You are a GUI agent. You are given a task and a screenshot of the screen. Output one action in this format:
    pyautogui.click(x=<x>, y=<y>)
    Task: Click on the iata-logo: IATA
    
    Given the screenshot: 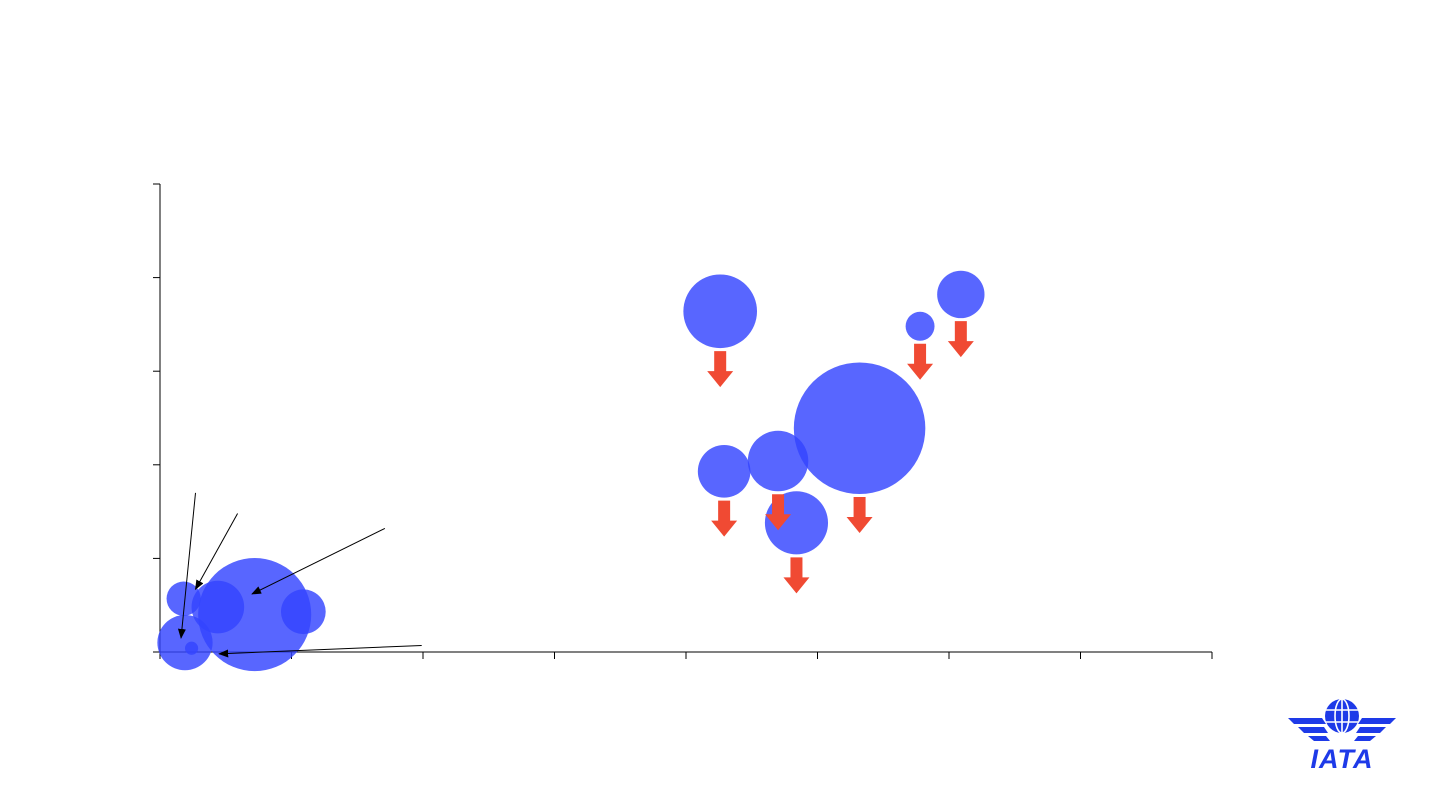 What is the action you would take?
    pyautogui.click(x=1342, y=734)
    